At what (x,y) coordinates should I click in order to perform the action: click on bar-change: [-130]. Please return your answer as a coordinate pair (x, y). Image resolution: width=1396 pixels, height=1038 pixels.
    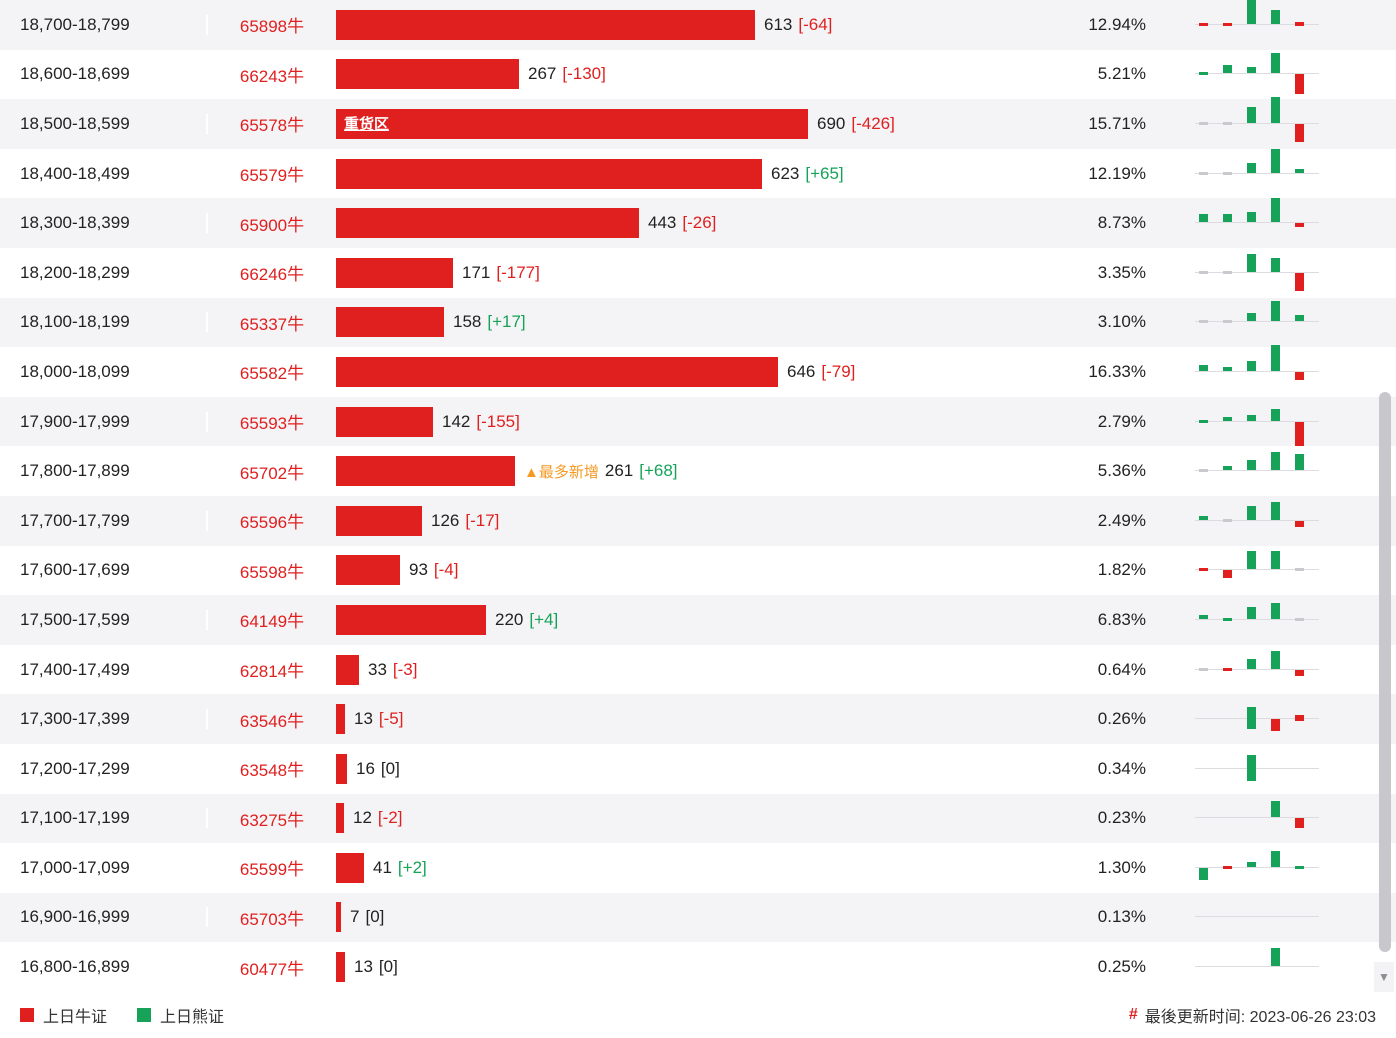
    Looking at the image, I should click on (584, 74).